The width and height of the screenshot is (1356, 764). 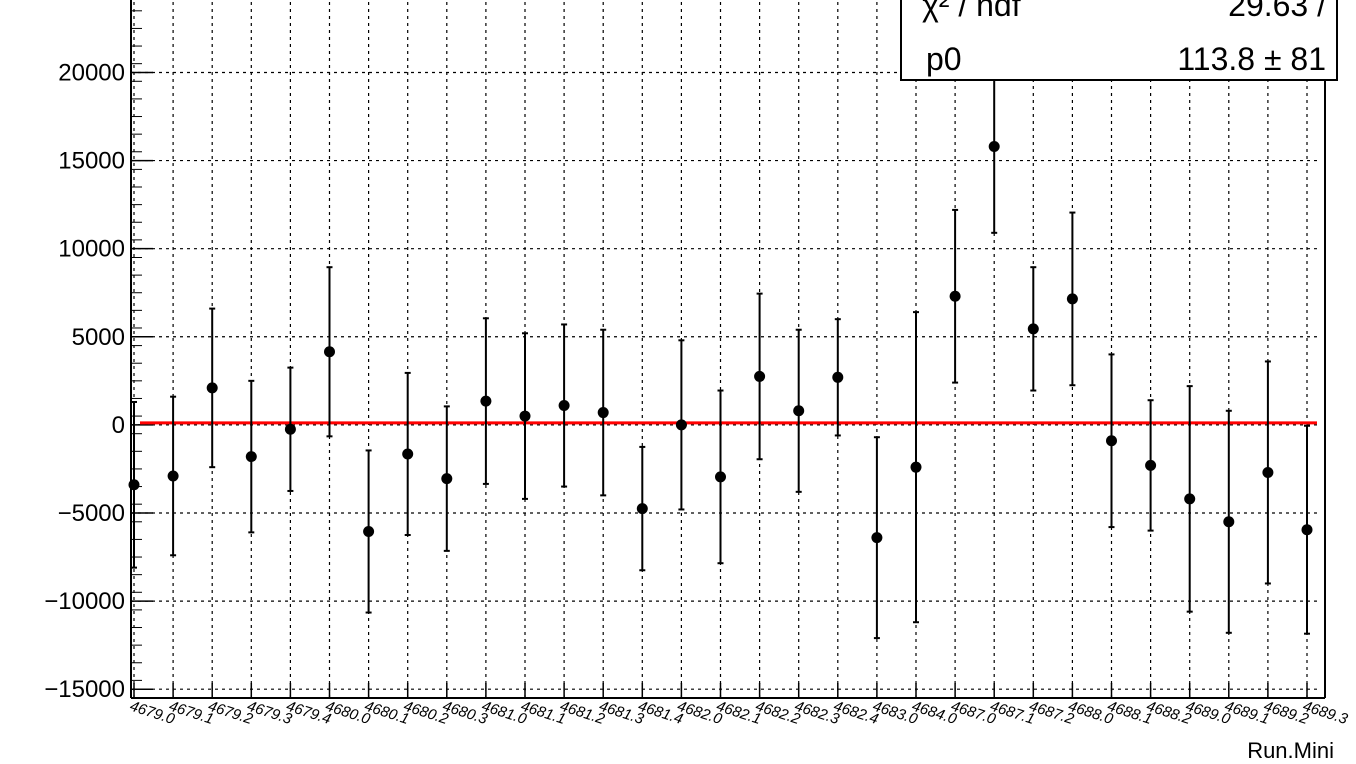 I want to click on y-tick-label: 15000, so click(x=91, y=161).